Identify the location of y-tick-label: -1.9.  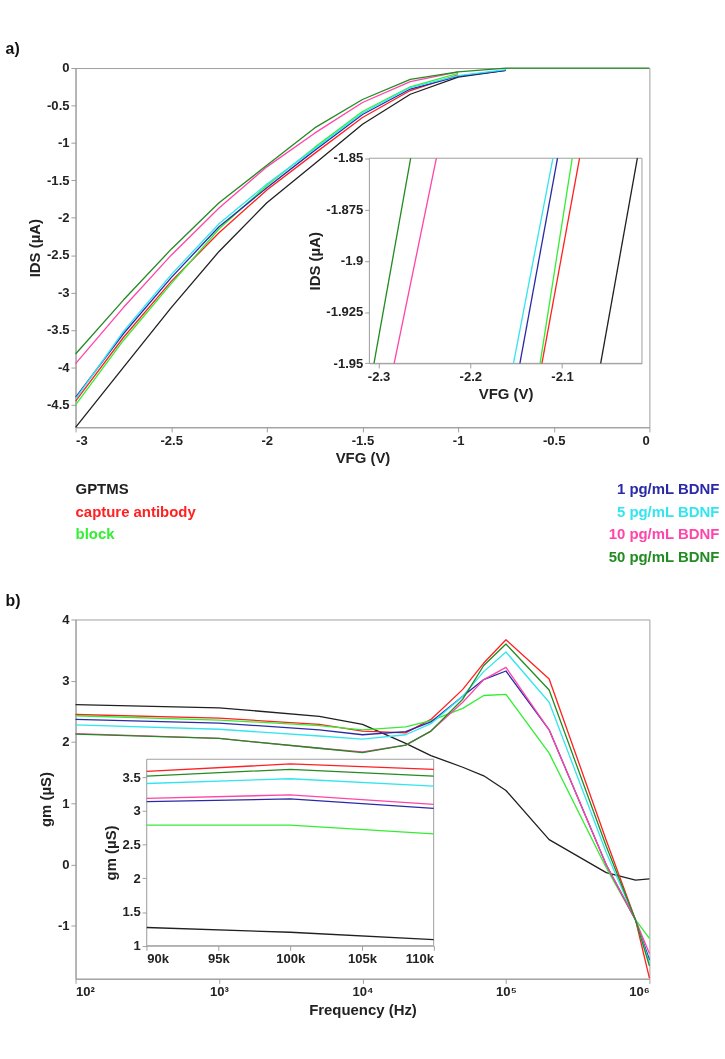
(352, 260).